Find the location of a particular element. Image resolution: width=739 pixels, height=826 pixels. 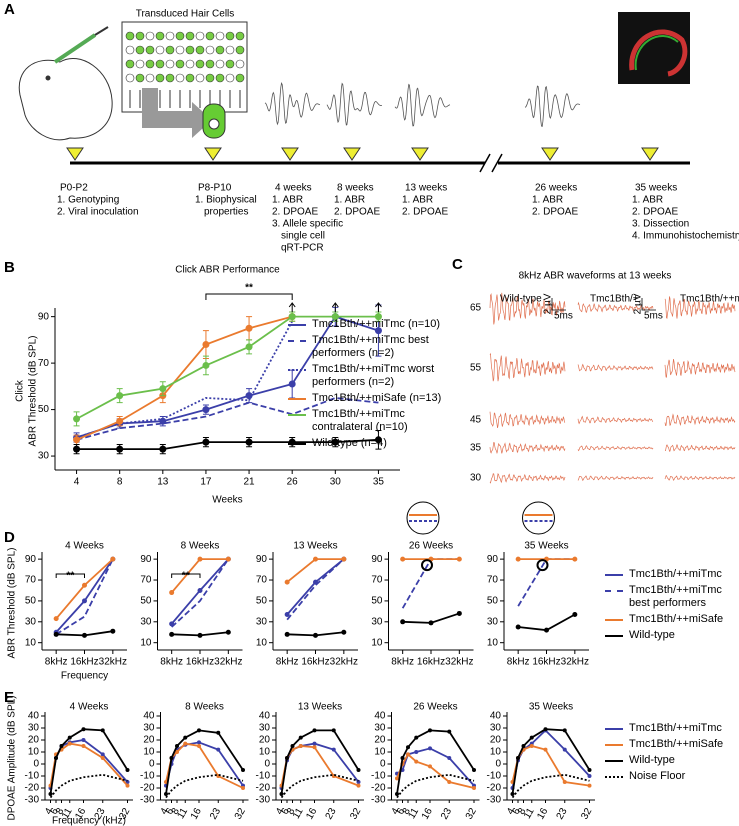

legend-label: Tmc1Bth/++miTmc best performers is located at coordinates (675, 596).